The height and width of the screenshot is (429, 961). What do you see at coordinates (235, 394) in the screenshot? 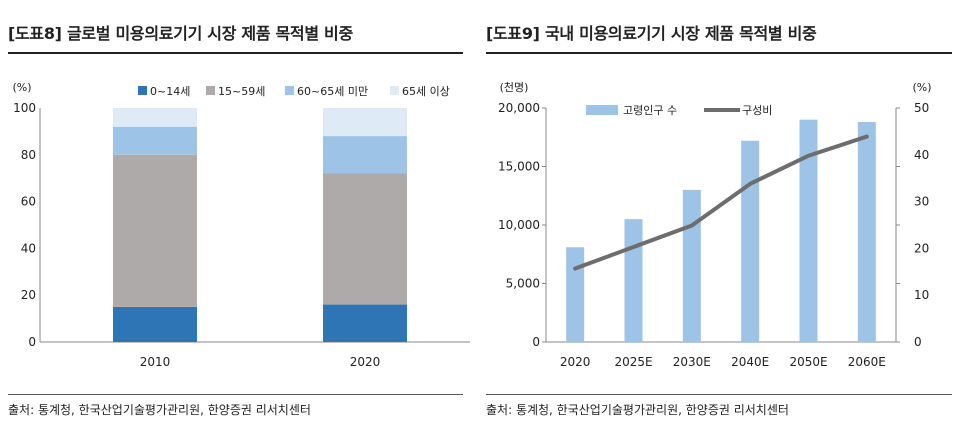
I see `left-source-rule` at bounding box center [235, 394].